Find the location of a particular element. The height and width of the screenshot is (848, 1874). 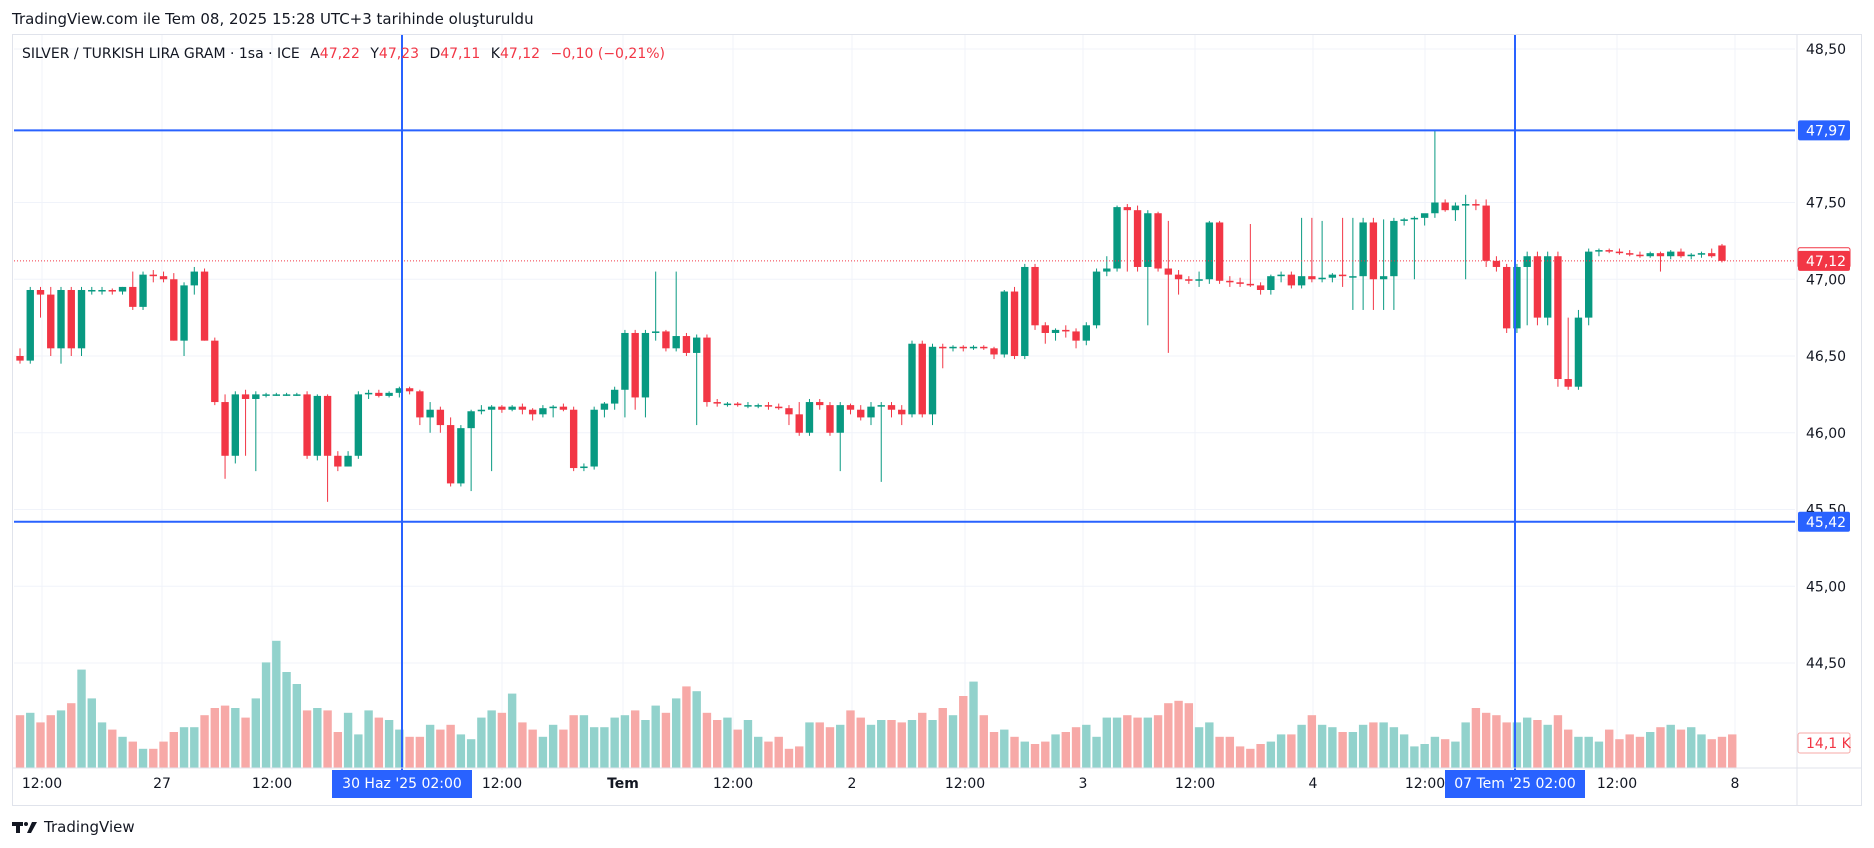

tradingview-logo-icon is located at coordinates (25, 827).